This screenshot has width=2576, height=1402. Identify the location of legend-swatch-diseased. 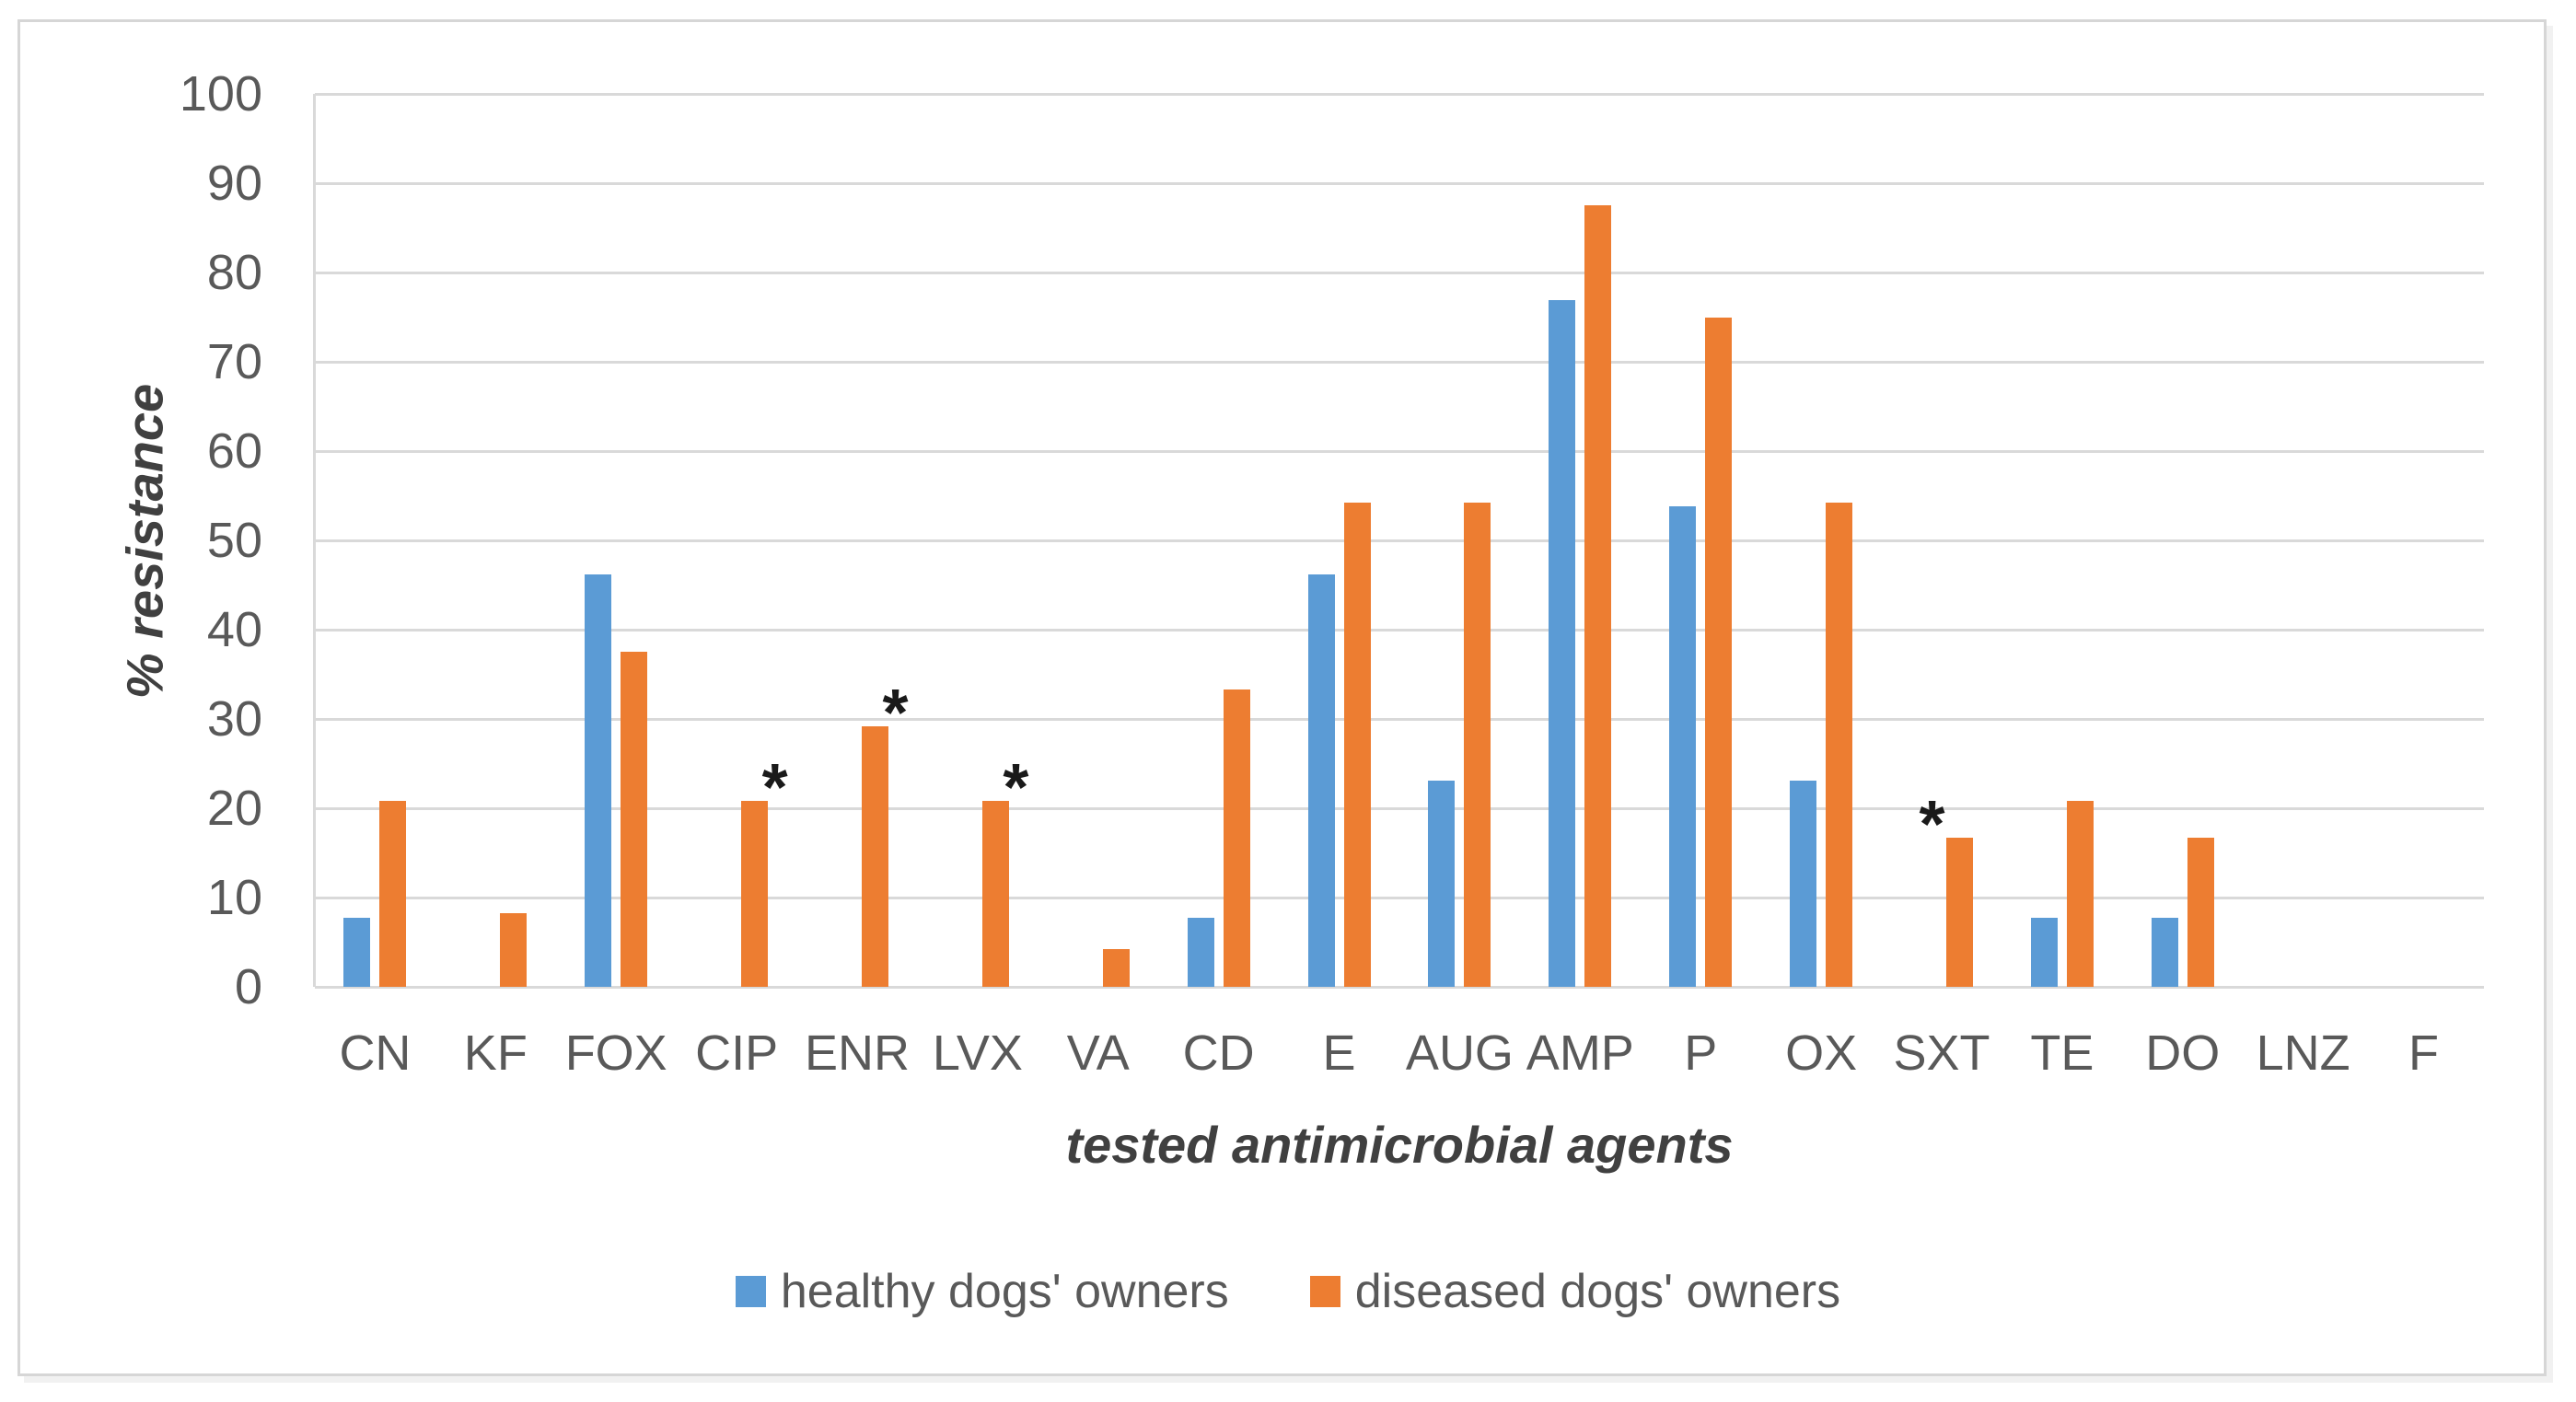
(1324, 1291).